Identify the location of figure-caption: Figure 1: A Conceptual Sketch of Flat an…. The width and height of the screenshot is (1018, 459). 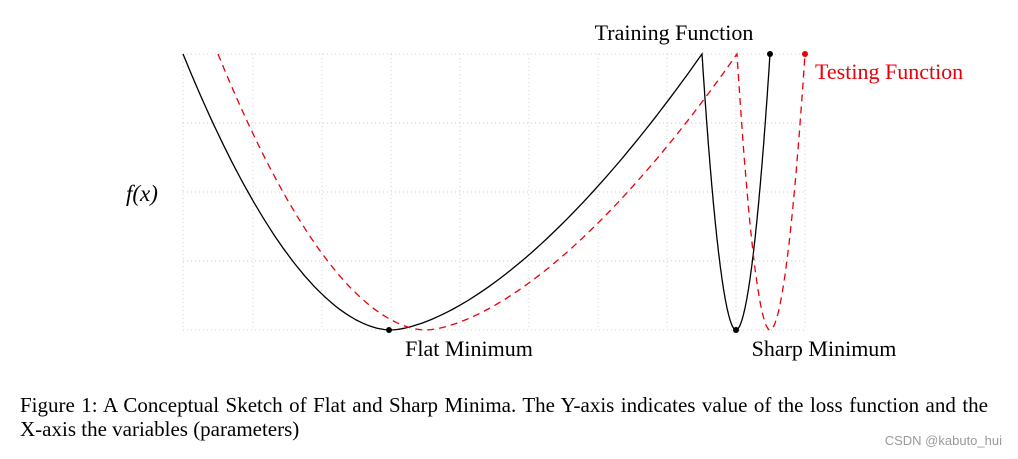
(504, 417).